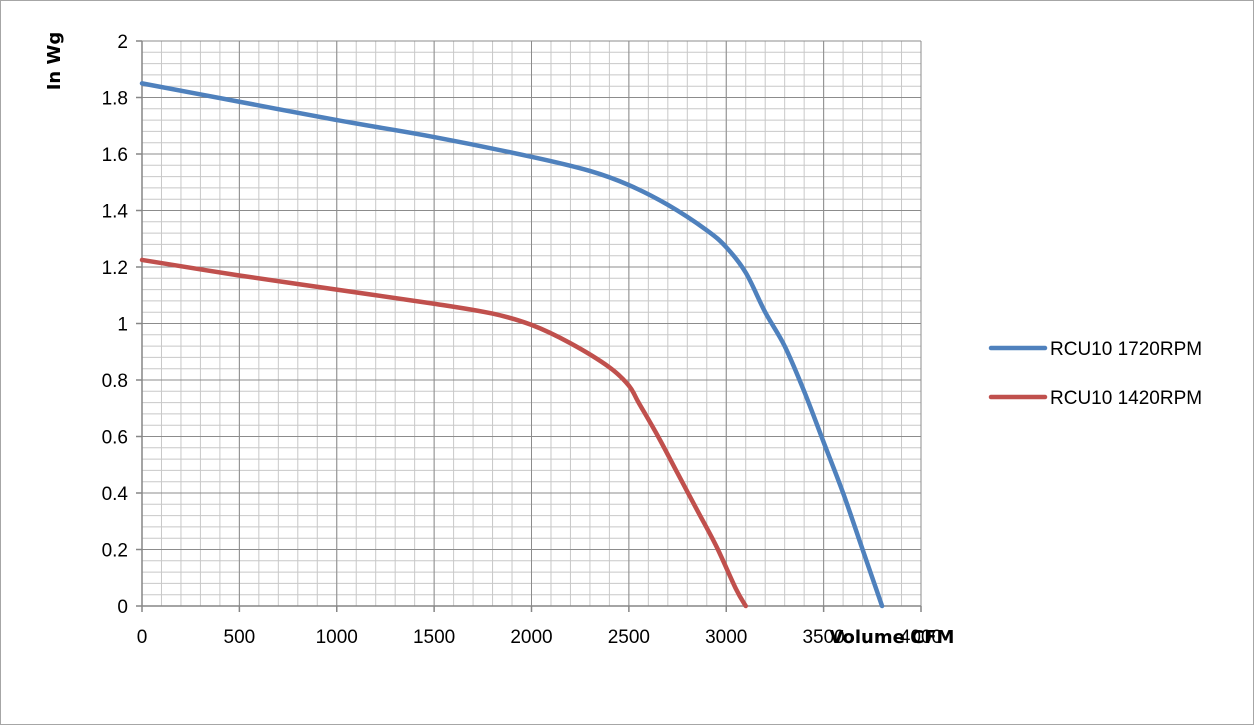 The image size is (1254, 725). Describe the element at coordinates (531, 637) in the screenshot. I see `x-tick-label: 2000` at that location.